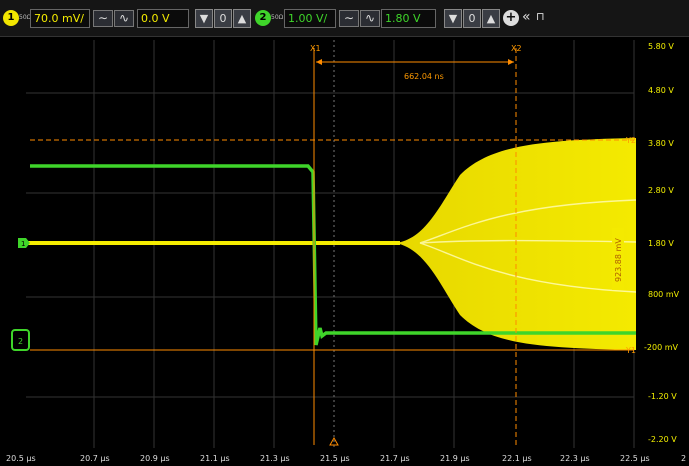 Image resolution: width=689 pixels, height=466 pixels. Describe the element at coordinates (163, 18) in the screenshot. I see `channel-1-offset-field: 0.0 V` at that location.